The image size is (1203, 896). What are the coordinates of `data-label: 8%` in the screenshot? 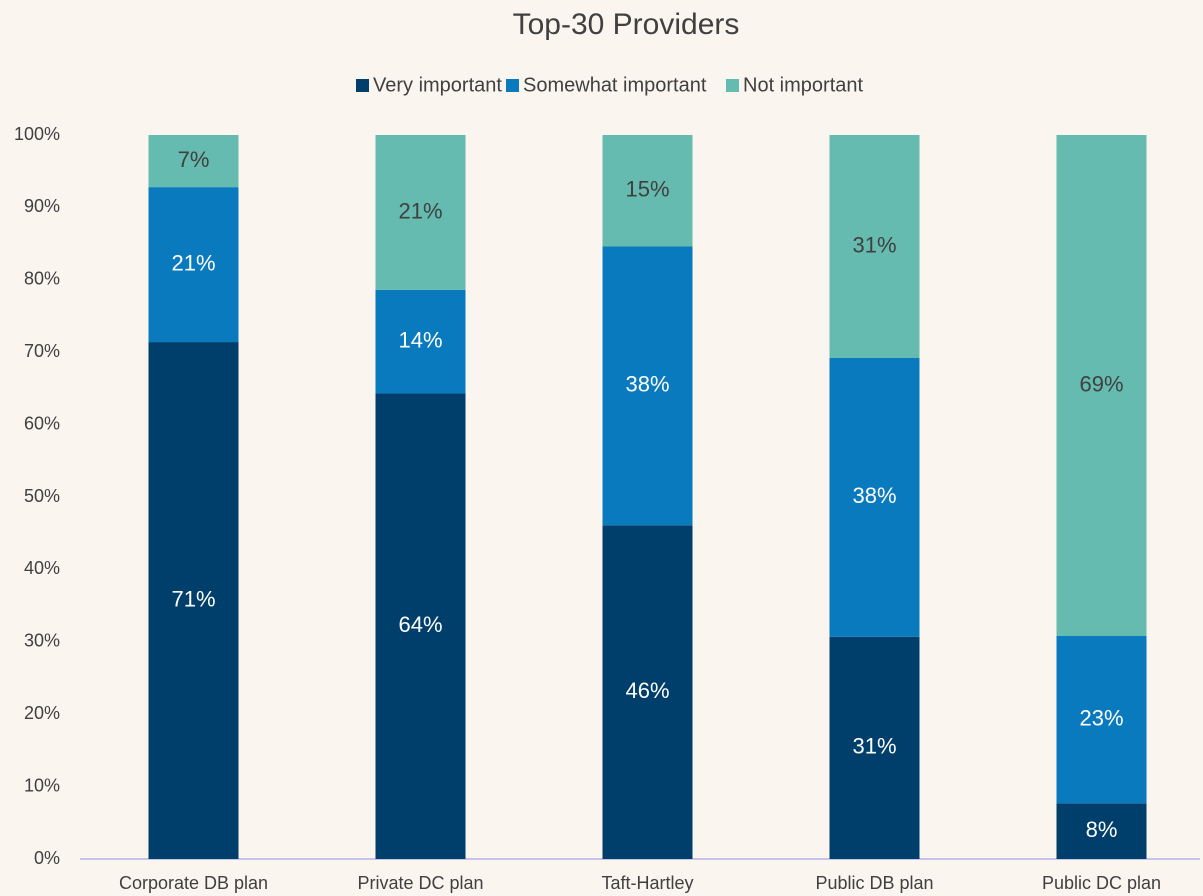 It's located at (1102, 829).